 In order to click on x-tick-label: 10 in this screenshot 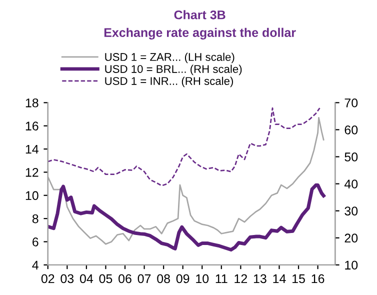, I will do `click(202, 279)`.